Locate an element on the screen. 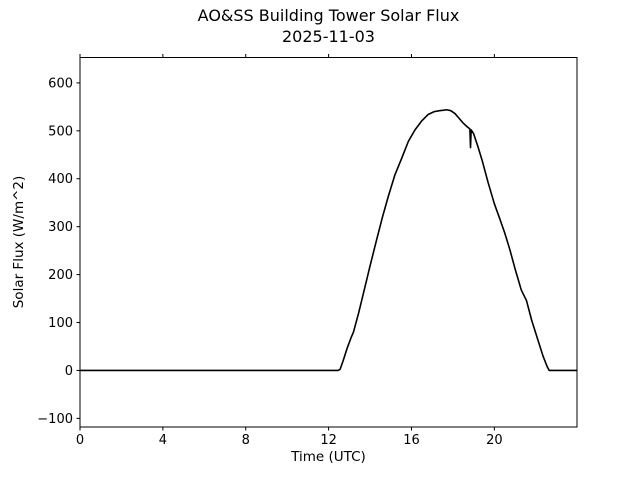 The height and width of the screenshot is (480, 640). x-tick-label: 4 is located at coordinates (163, 440).